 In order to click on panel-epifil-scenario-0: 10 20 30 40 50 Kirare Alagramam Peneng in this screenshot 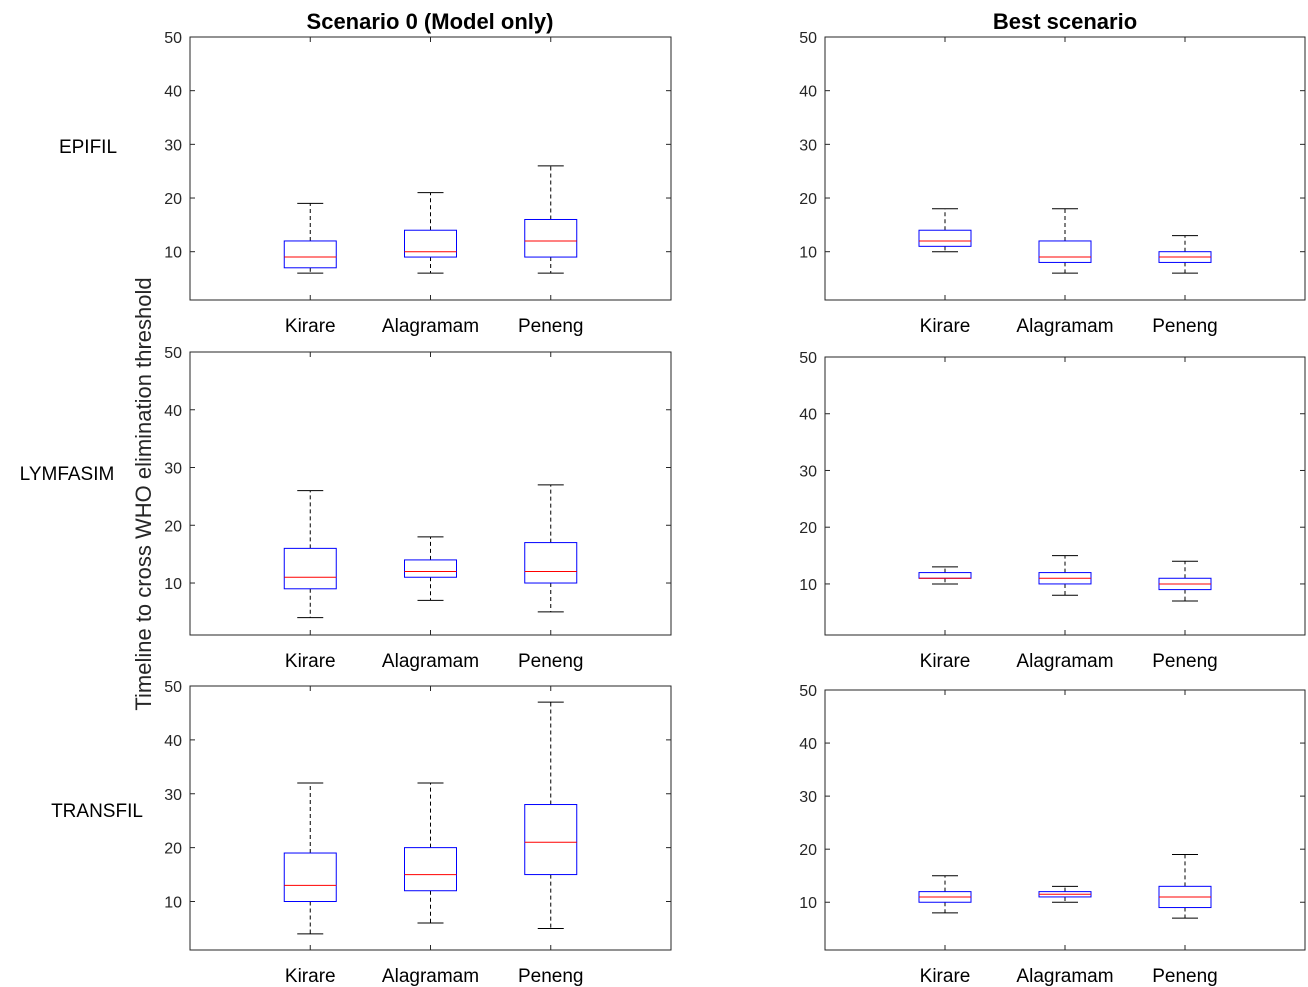, I will do `click(418, 183)`.